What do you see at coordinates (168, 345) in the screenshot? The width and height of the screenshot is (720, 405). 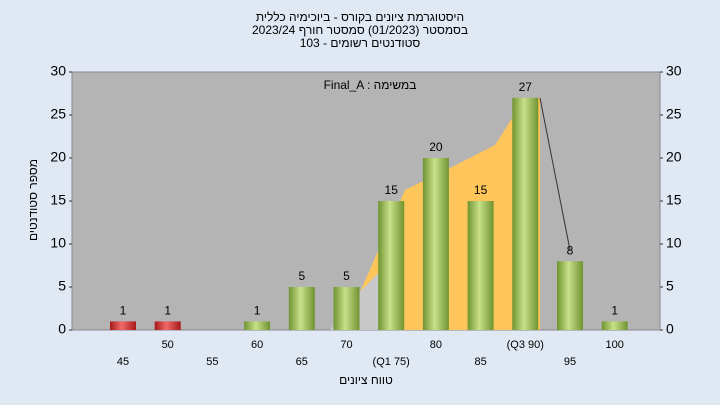 I see `x-tick-label: 50` at bounding box center [168, 345].